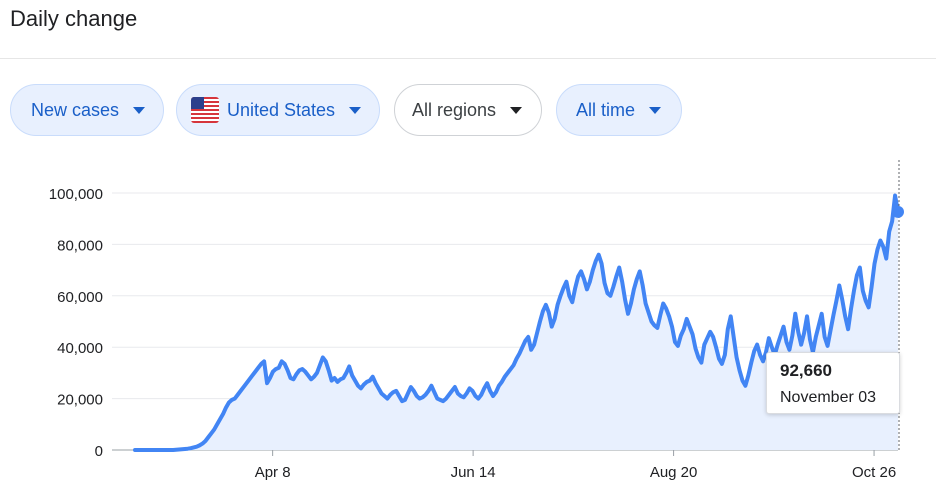 The width and height of the screenshot is (936, 494). Describe the element at coordinates (806, 370) in the screenshot. I see `tooltip-value: 92,660` at that location.